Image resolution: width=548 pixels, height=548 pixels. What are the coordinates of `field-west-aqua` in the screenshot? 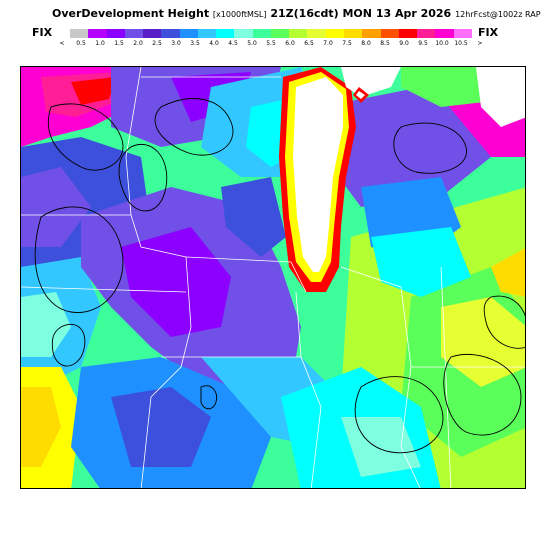 It's located at (46, 324).